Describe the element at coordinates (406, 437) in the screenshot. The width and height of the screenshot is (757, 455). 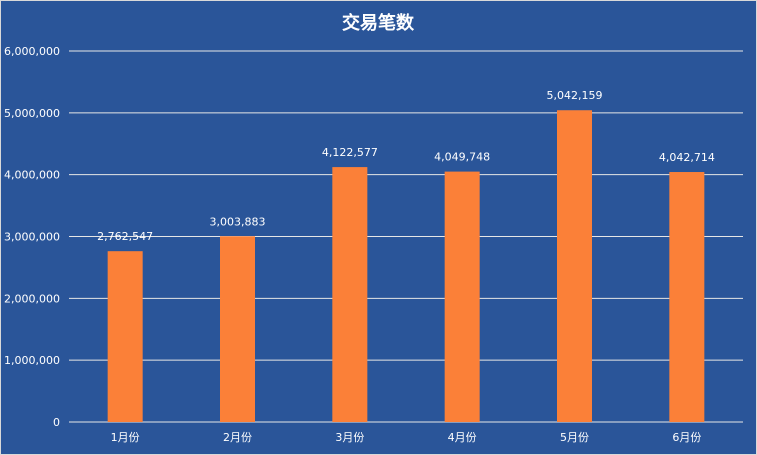
I see `x-axis-ticks: 1月份 2月份 3月份 4月份 5月份 6月份` at that location.